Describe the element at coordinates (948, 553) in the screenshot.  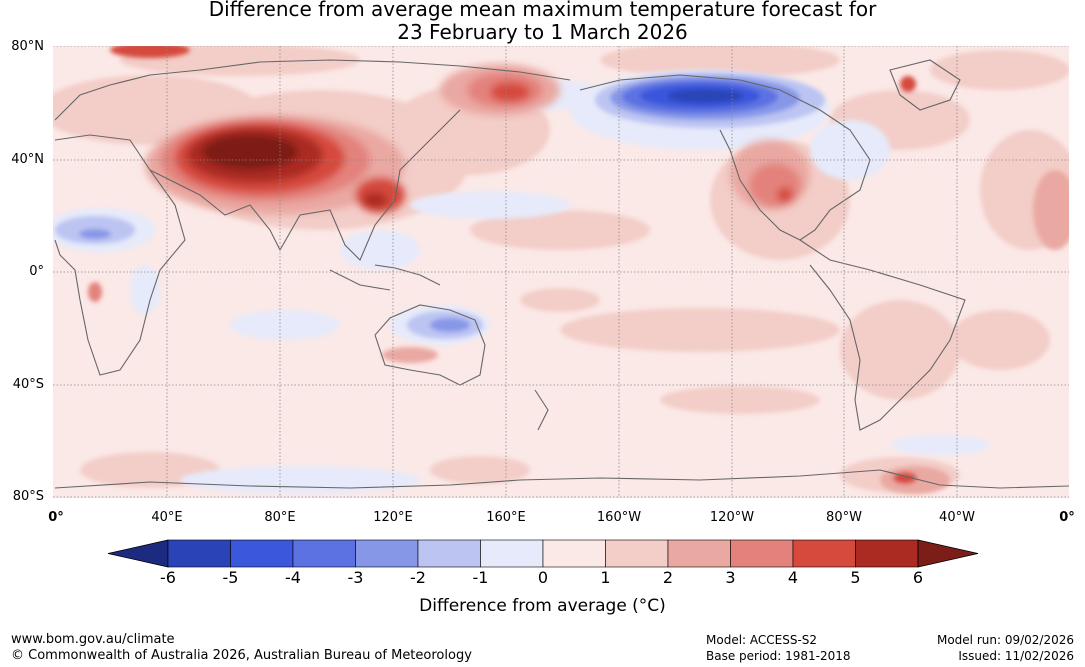
I see `colorbar-extend-high` at that location.